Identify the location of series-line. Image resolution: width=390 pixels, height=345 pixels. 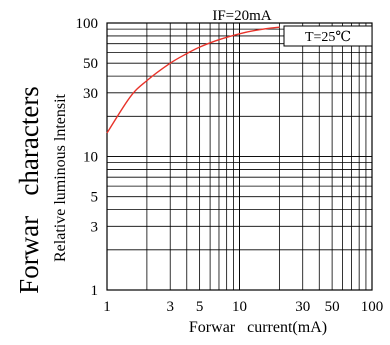
(193, 80).